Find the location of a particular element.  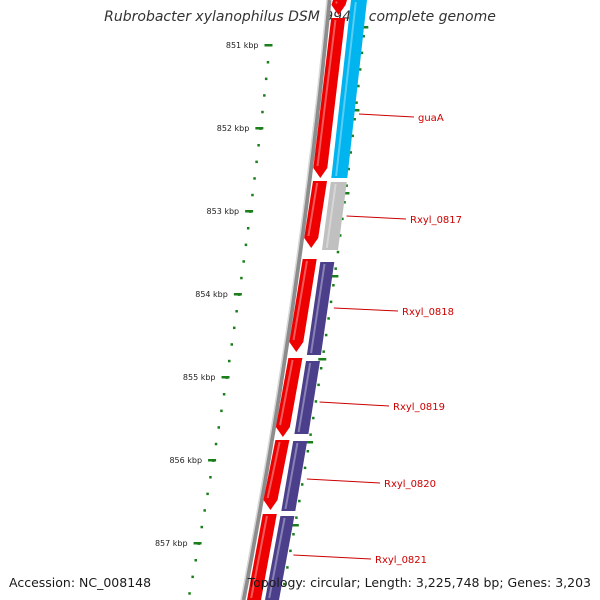

gene-label: Rxyl_0818 is located at coordinates (428, 312).